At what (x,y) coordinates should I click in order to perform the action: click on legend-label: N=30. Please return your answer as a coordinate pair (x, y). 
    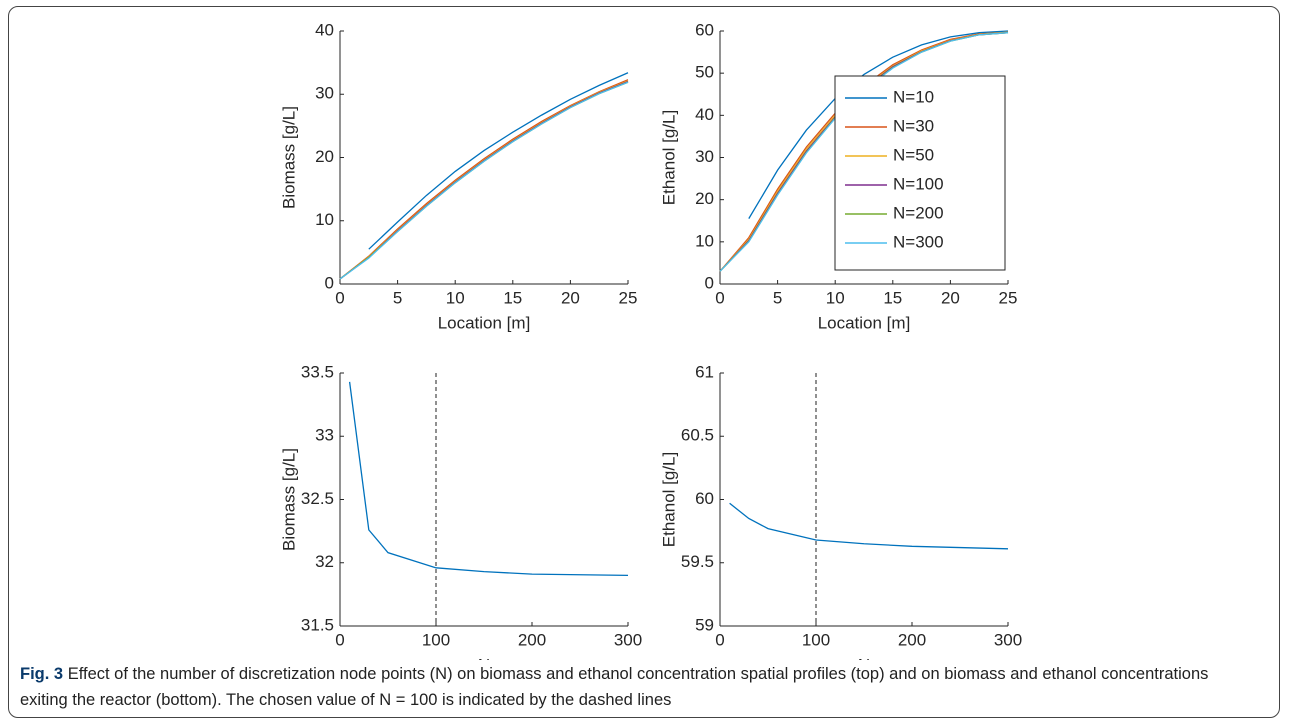
    Looking at the image, I should click on (913, 125).